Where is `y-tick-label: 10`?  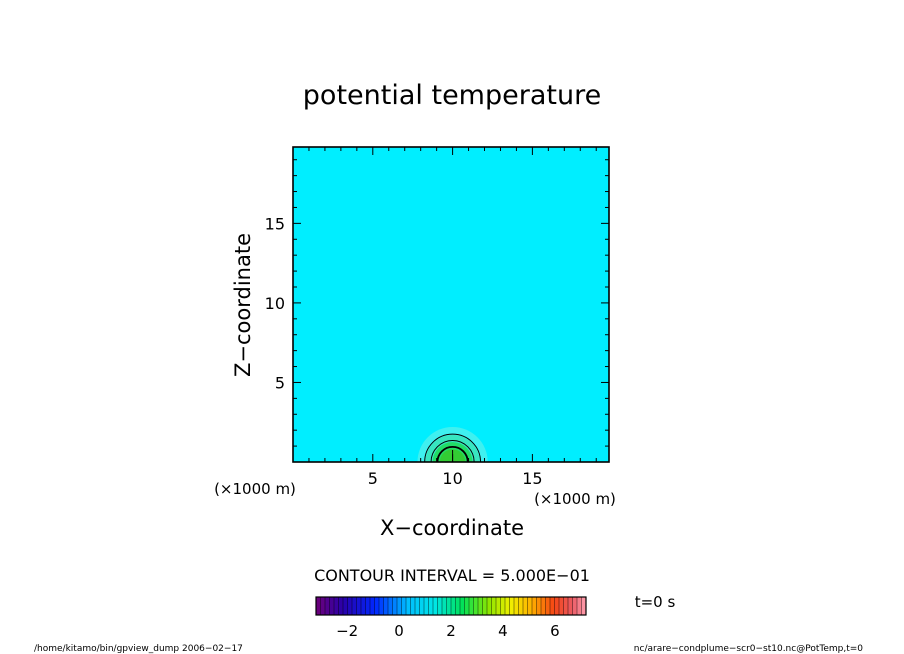
y-tick-label: 10 is located at coordinates (275, 303).